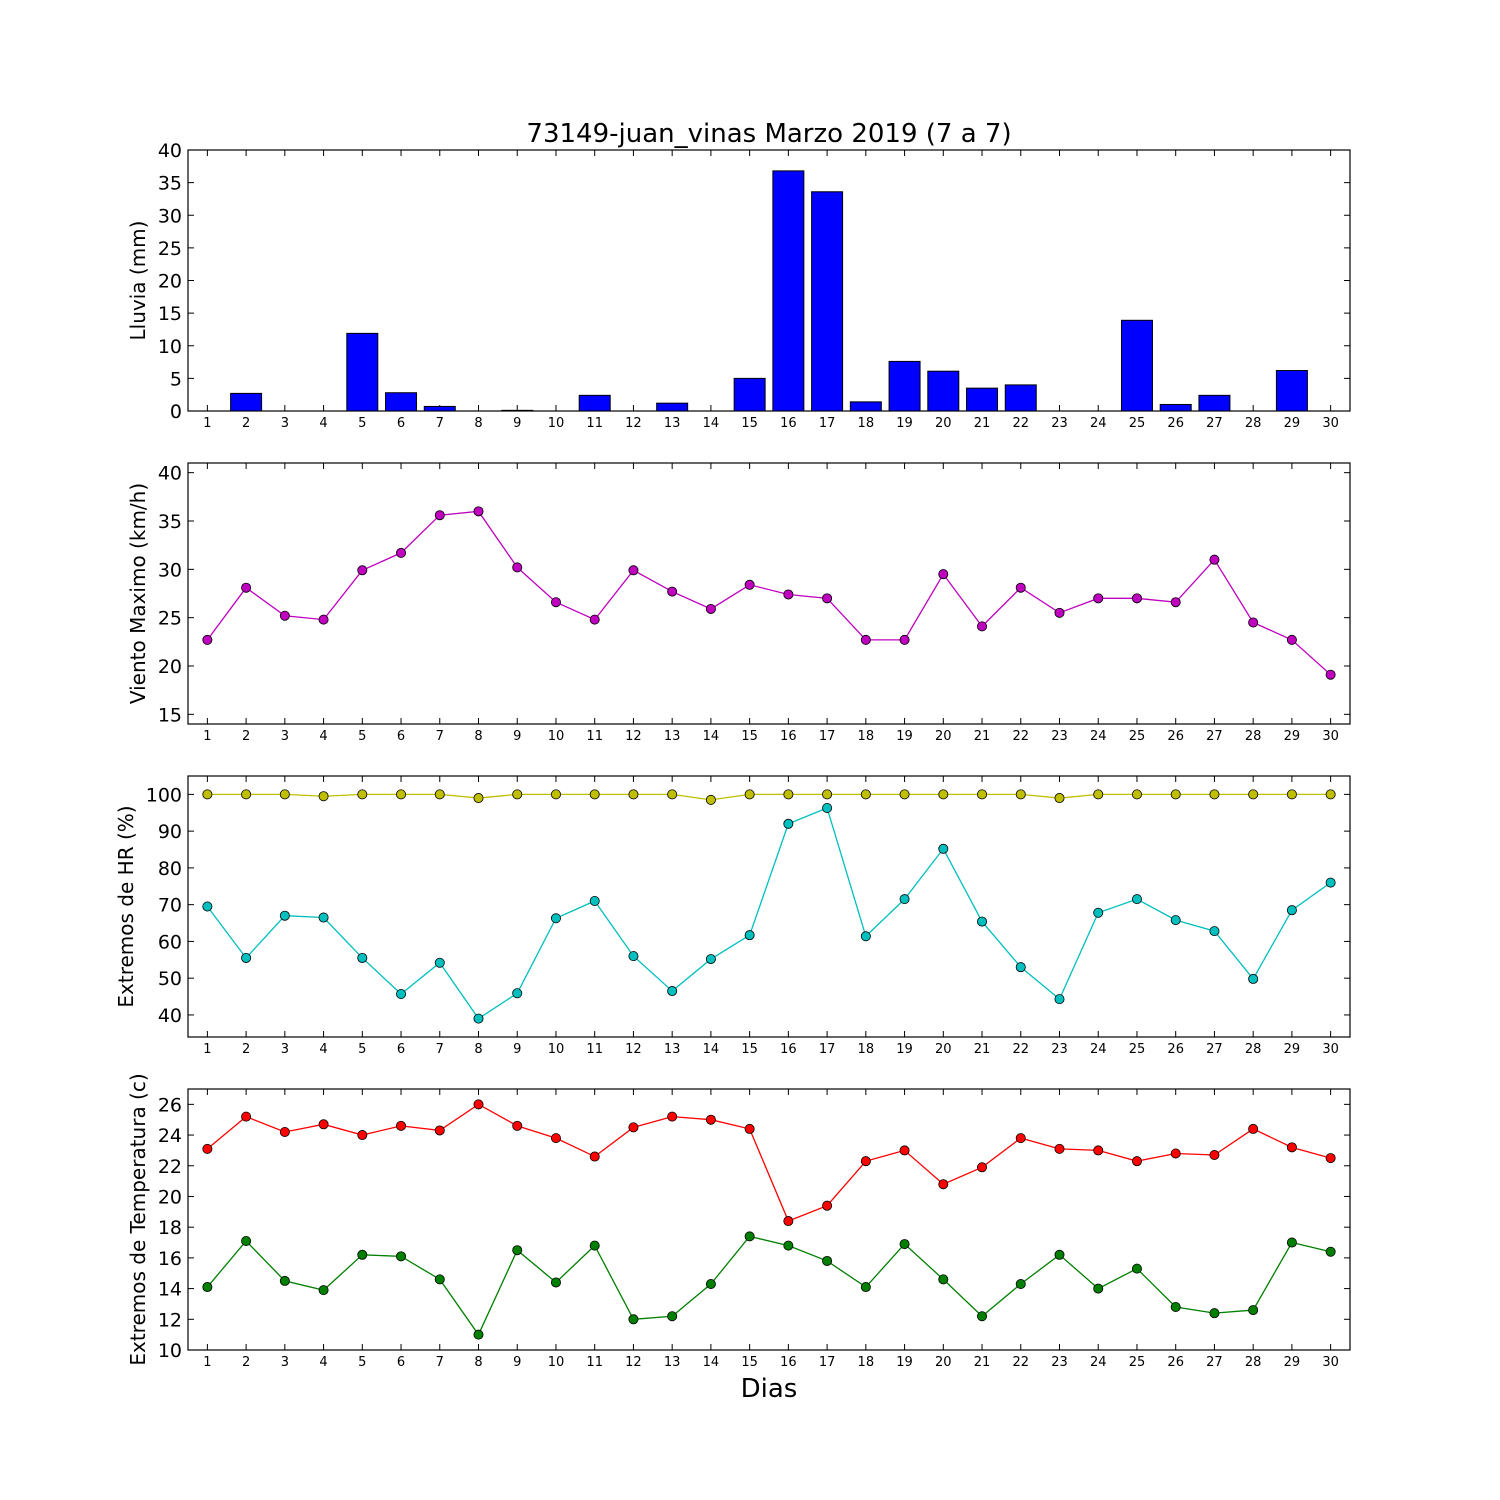 Image resolution: width=1500 pixels, height=1500 pixels. What do you see at coordinates (323, 1049) in the screenshot?
I see `humidity-xtick-label: 4` at bounding box center [323, 1049].